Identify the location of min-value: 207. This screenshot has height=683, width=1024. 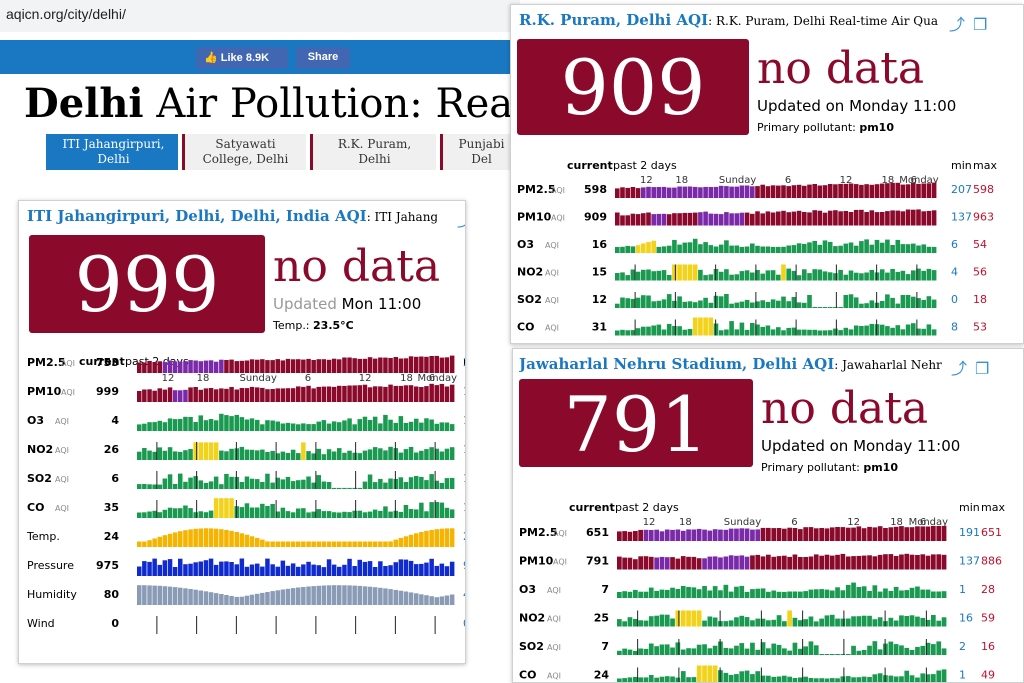
(961, 189).